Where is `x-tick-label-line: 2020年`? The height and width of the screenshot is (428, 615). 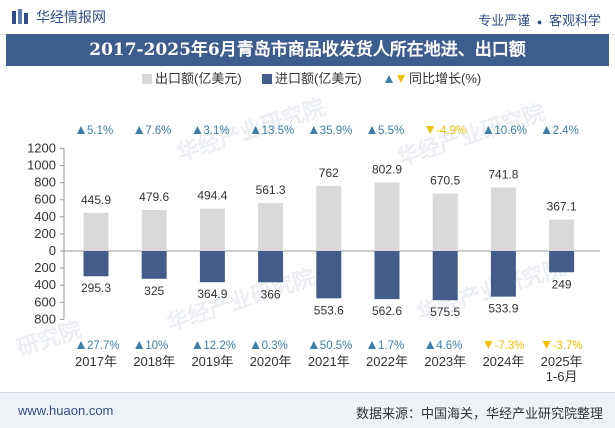 x-tick-label-line: 2020年 is located at coordinates (271, 361).